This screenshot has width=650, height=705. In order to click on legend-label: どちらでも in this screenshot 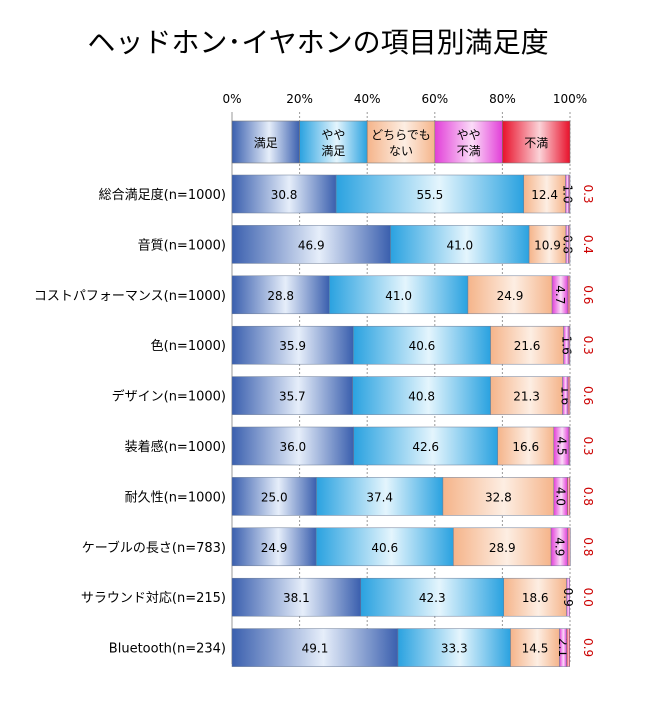, I will do `click(401, 135)`.